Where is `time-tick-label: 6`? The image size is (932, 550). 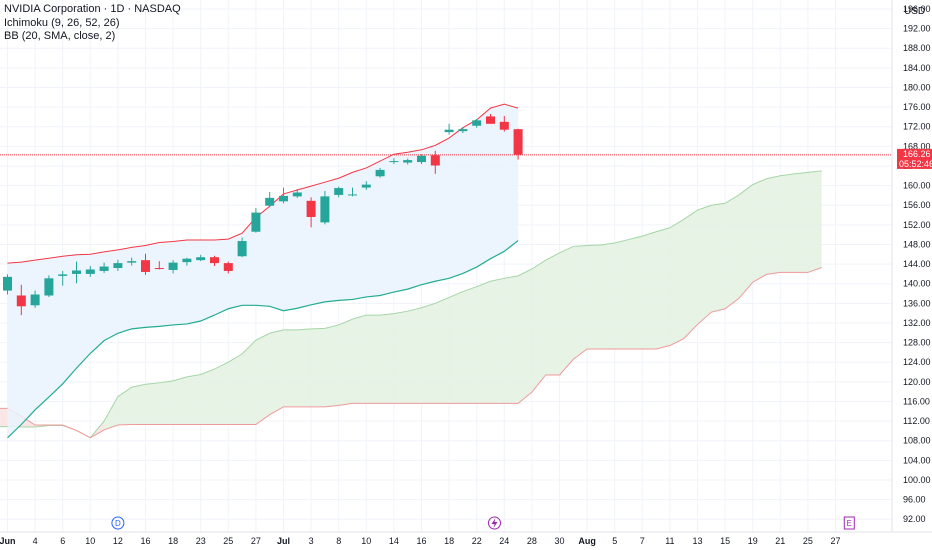 time-tick-label: 6 is located at coordinates (62, 541).